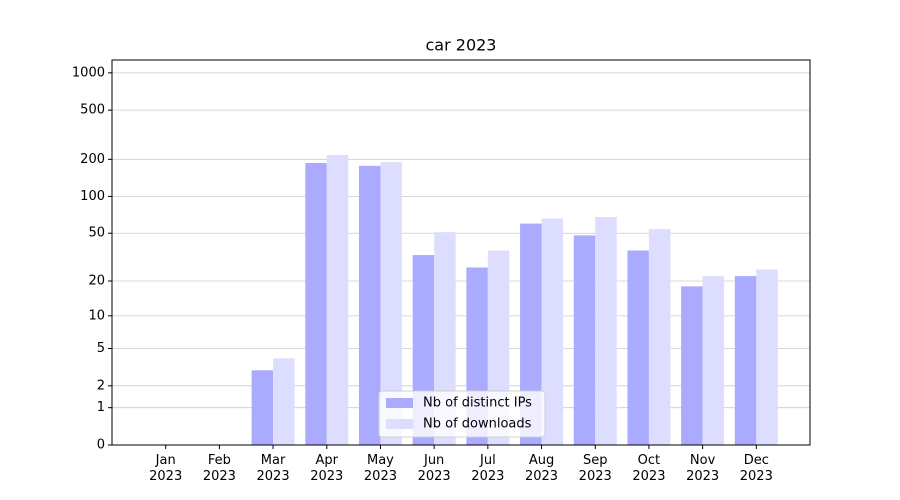 This screenshot has height=500, width=900. What do you see at coordinates (101, 385) in the screenshot?
I see `y-tick-label: 2` at bounding box center [101, 385].